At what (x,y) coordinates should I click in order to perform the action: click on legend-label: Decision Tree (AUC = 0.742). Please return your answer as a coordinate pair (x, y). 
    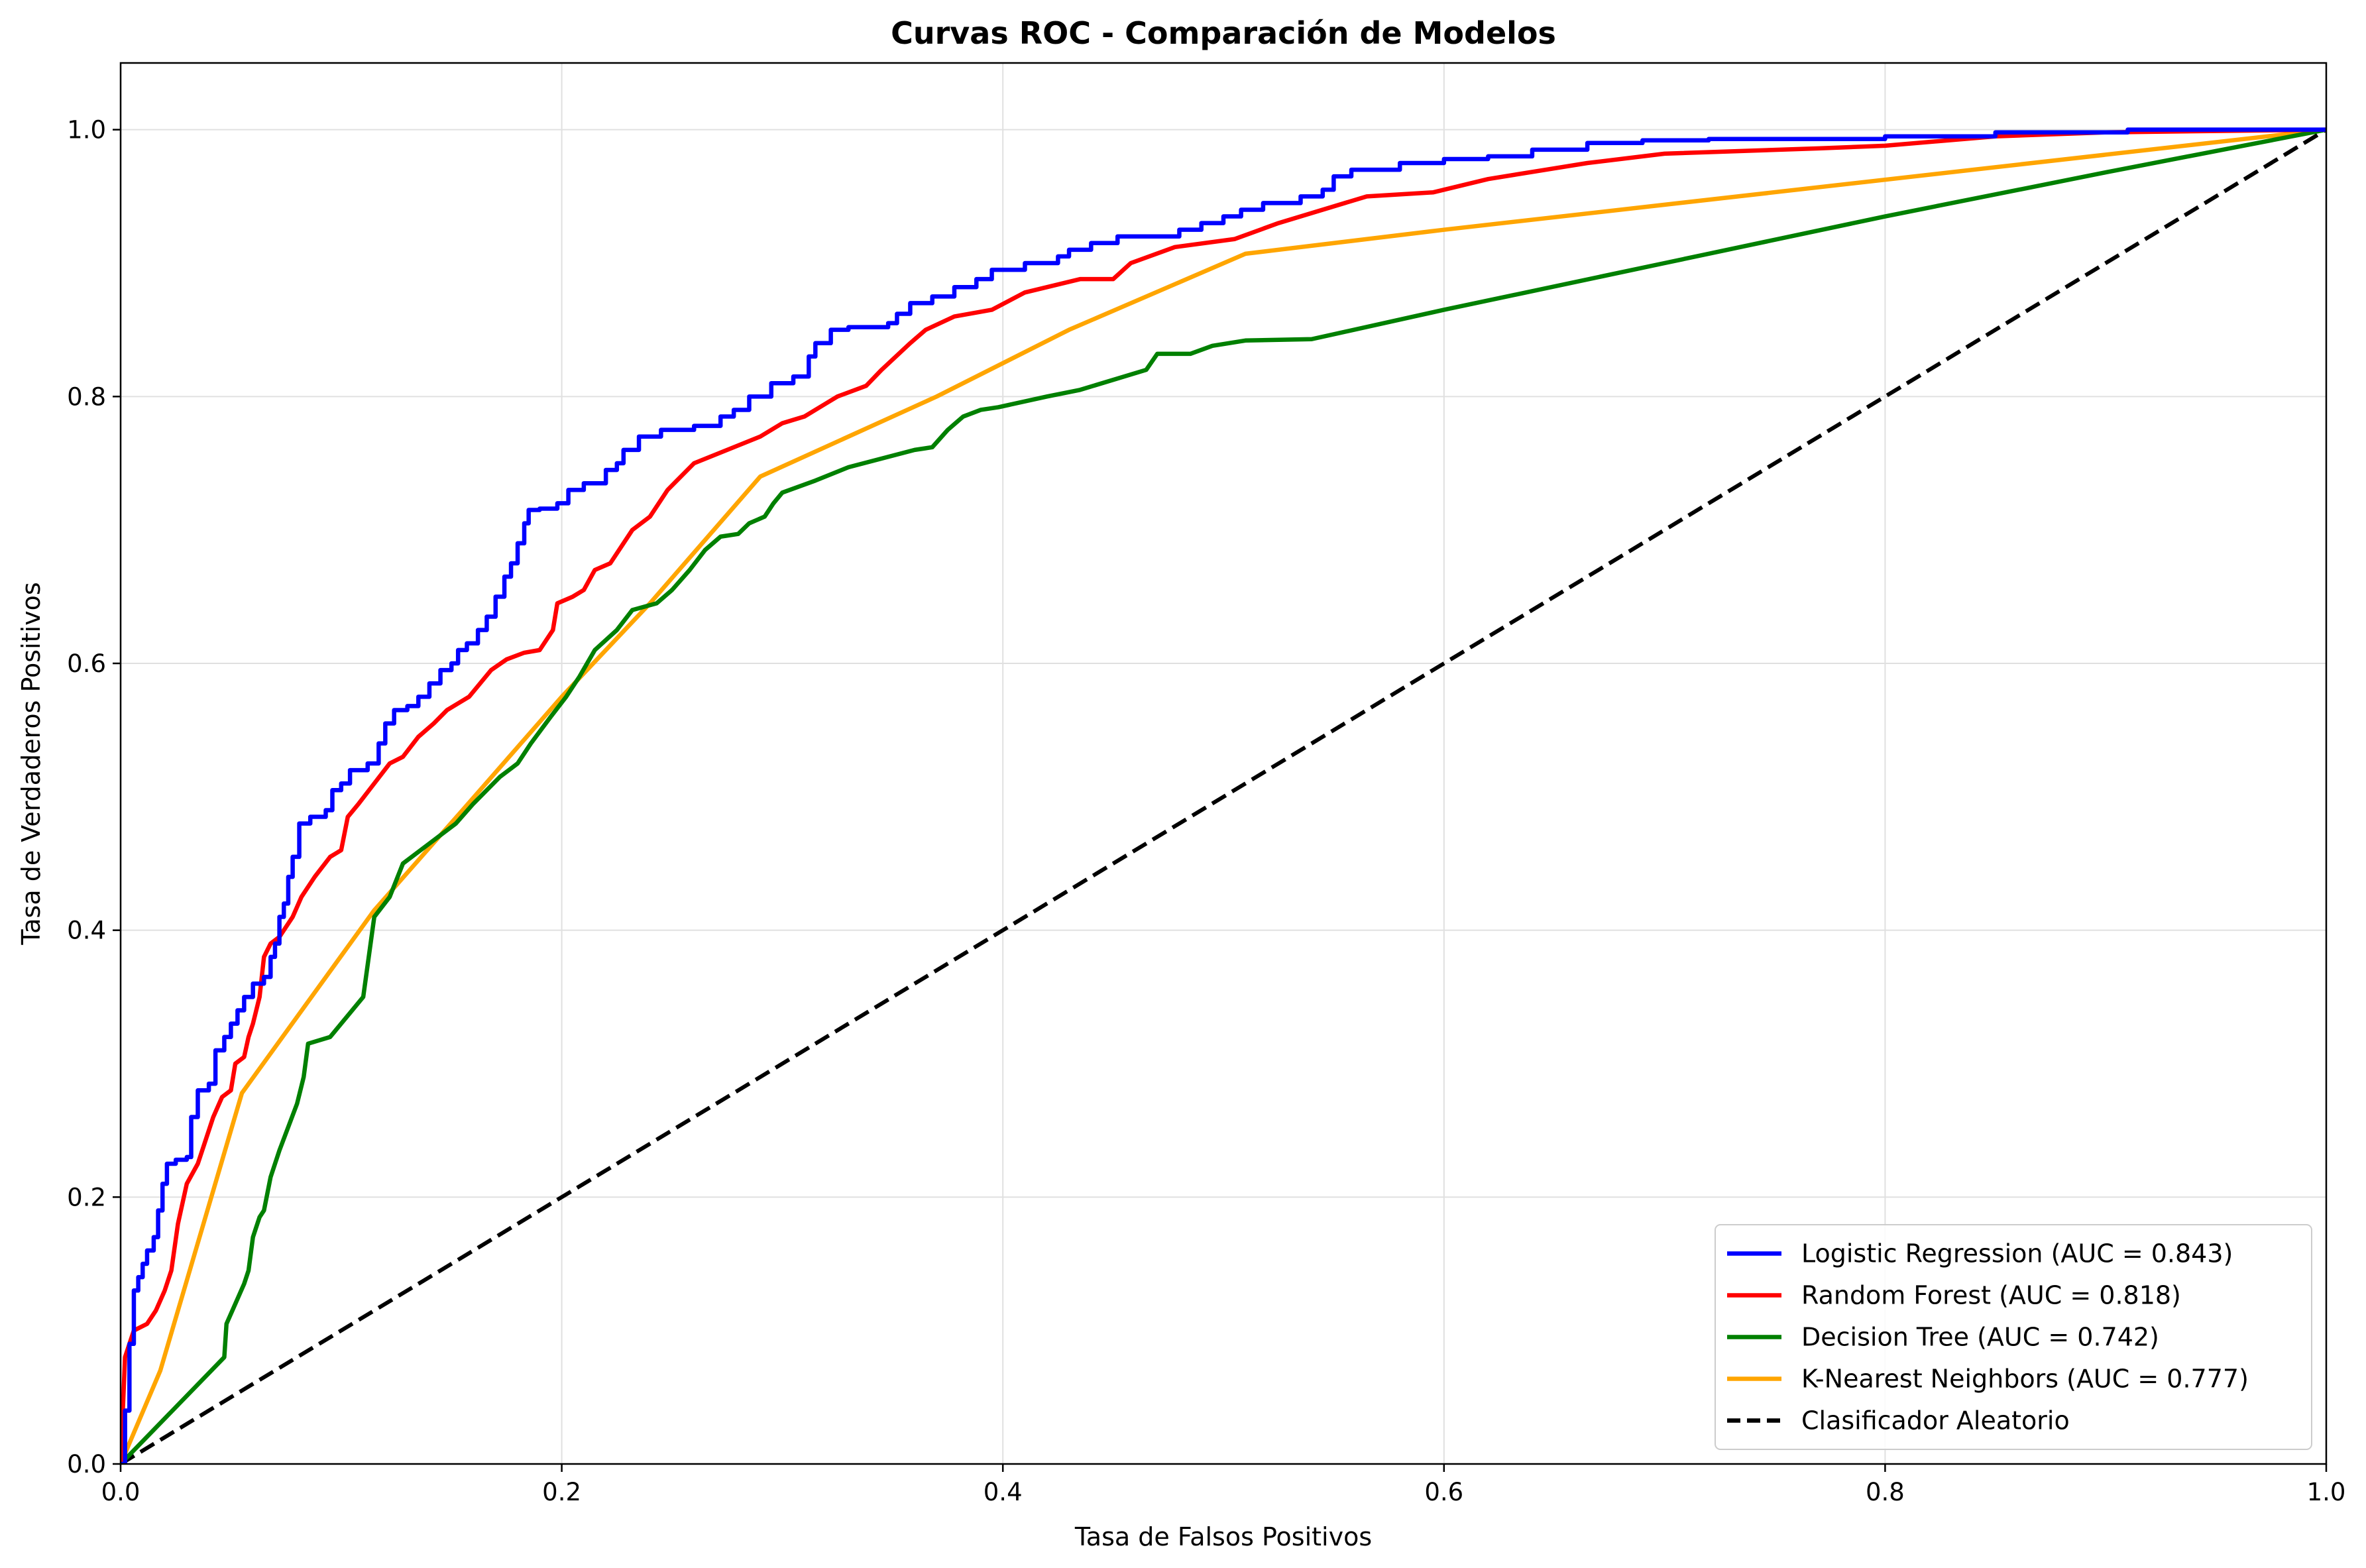
    Looking at the image, I should click on (1980, 1337).